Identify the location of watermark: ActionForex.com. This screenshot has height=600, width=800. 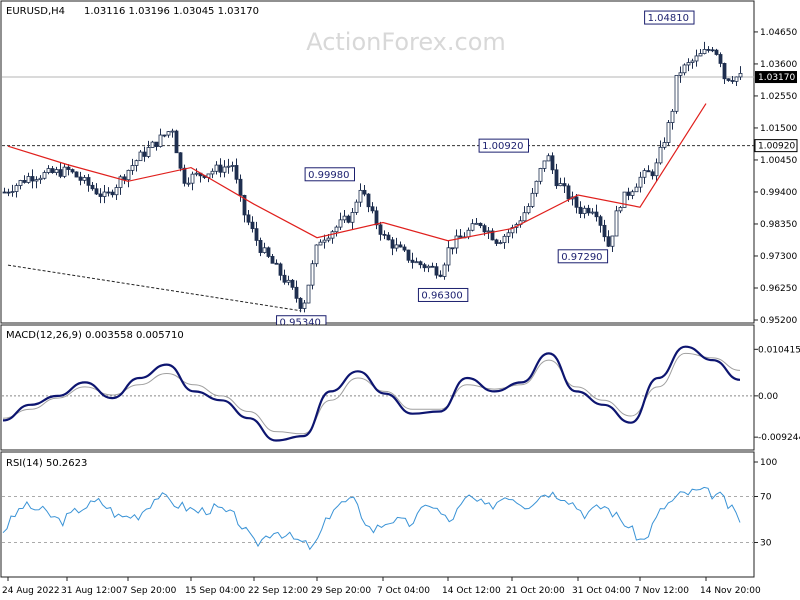
(406, 42).